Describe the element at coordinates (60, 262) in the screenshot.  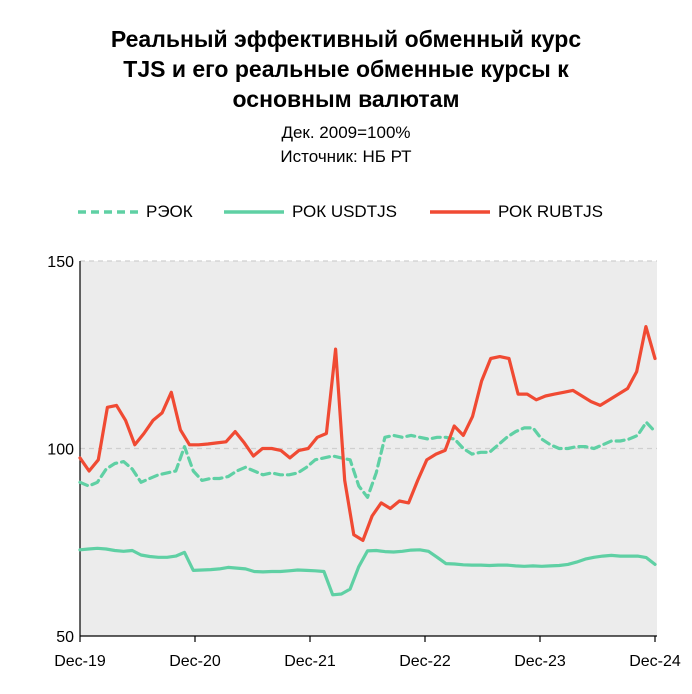
I see `y-tick-label: 150` at that location.